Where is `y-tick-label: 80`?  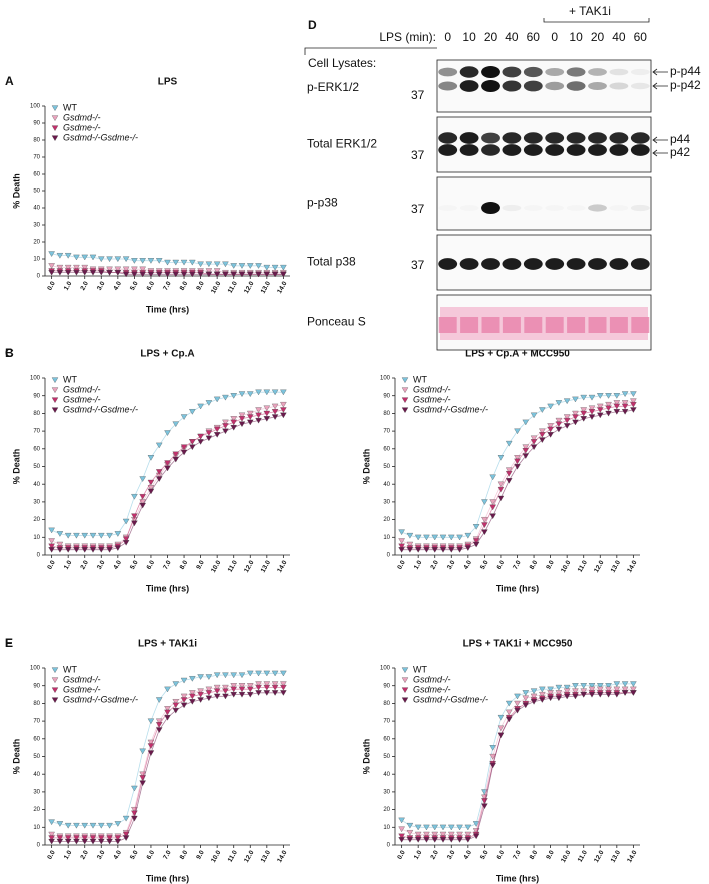 y-tick-label: 80 is located at coordinates (36, 704).